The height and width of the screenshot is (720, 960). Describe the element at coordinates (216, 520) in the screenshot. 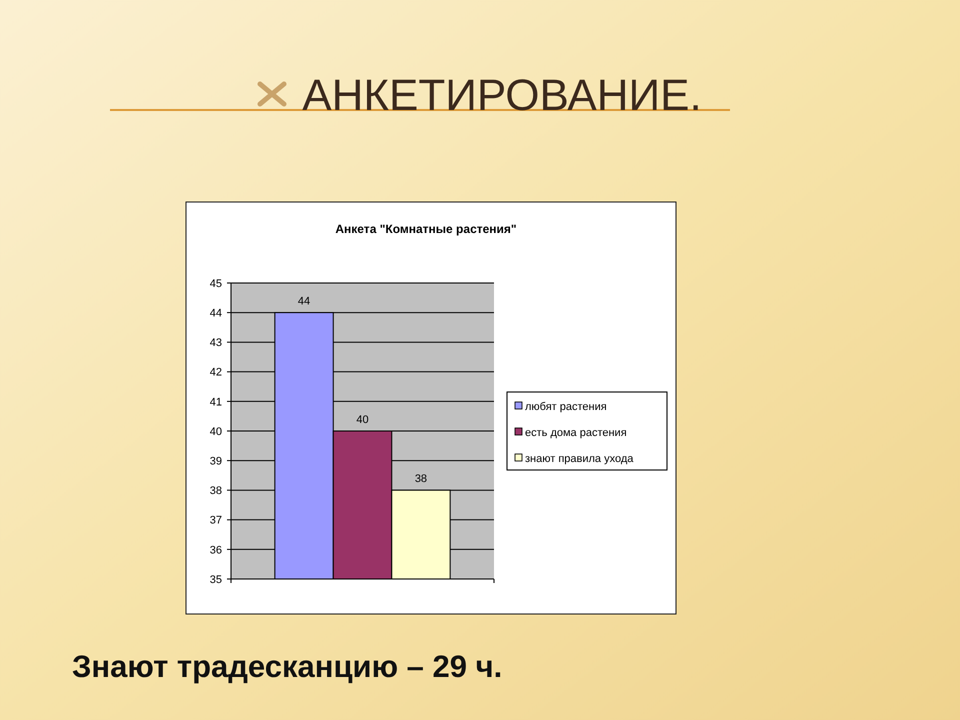

I see `y-tick-label: 37` at that location.